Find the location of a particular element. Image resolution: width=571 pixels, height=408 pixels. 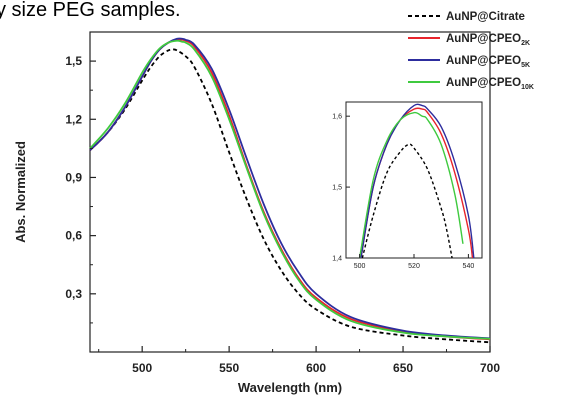

x-tick-label: 650 is located at coordinates (403, 368).